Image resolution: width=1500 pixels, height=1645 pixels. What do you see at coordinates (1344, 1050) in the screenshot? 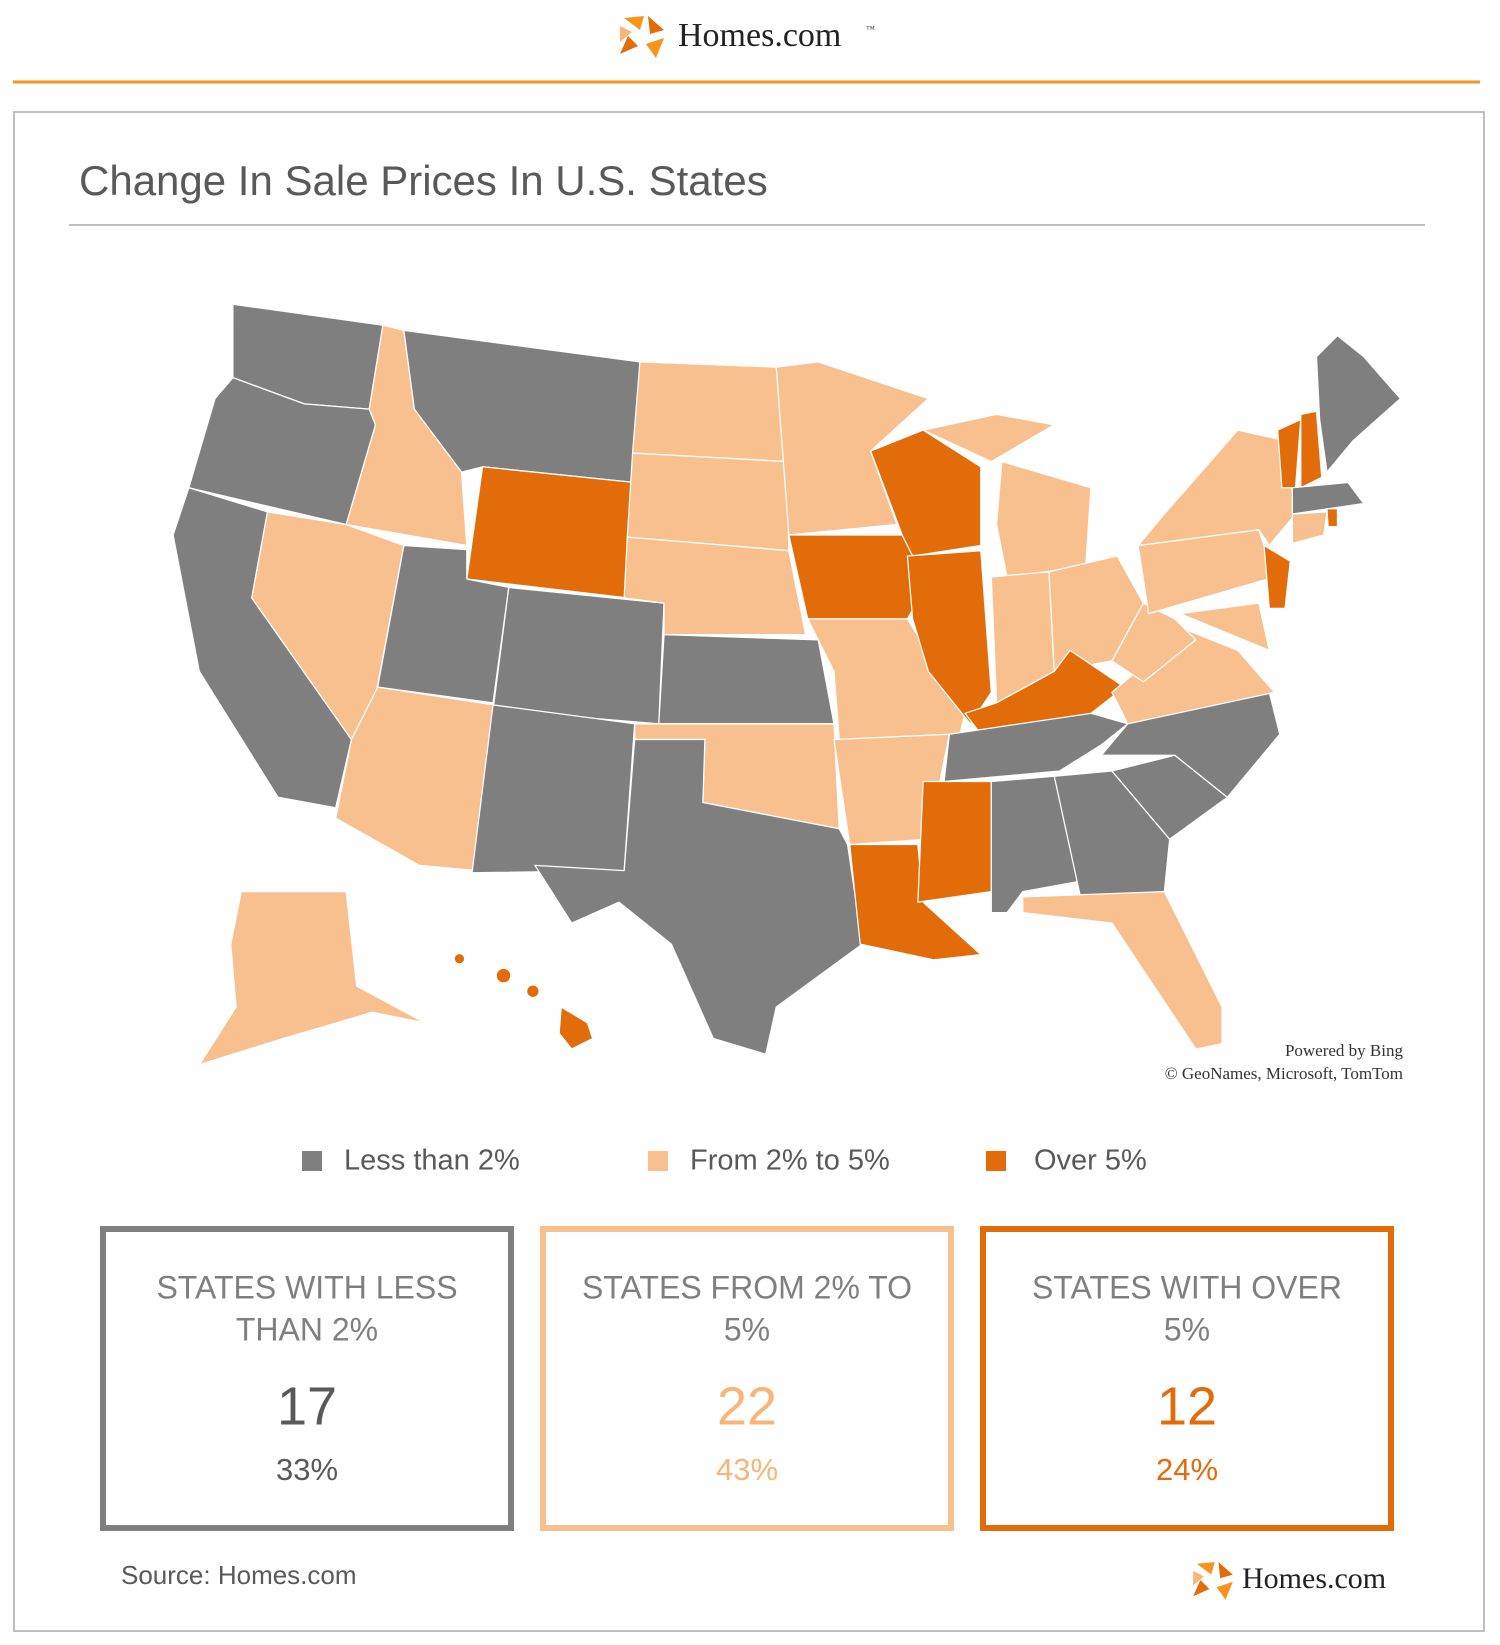
I see `attribution: Powered by Bing` at bounding box center [1344, 1050].